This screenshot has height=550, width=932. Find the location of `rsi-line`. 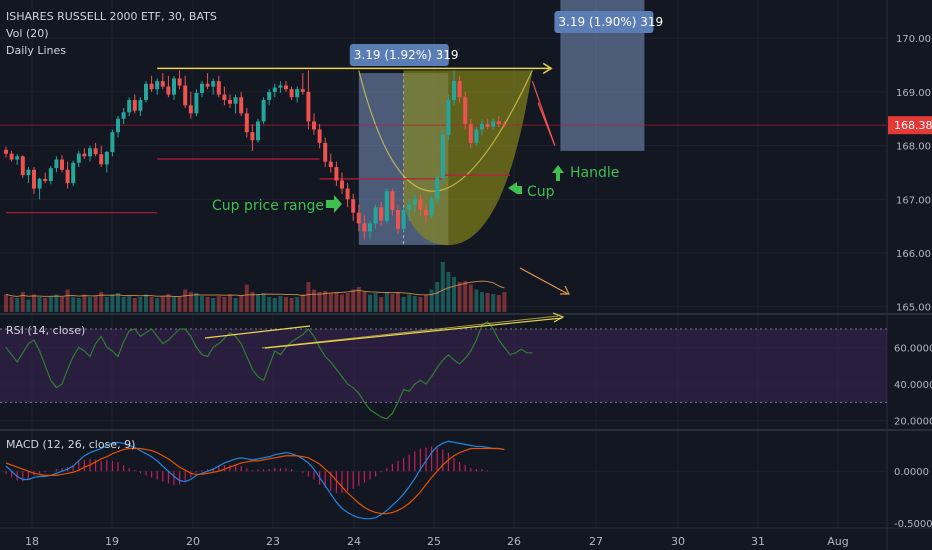

rsi-line is located at coordinates (269, 370).